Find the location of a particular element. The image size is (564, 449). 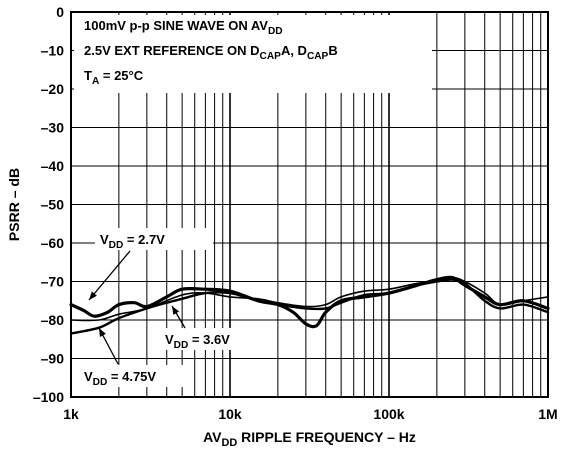

y-tick-label: –30 is located at coordinates (53, 128).